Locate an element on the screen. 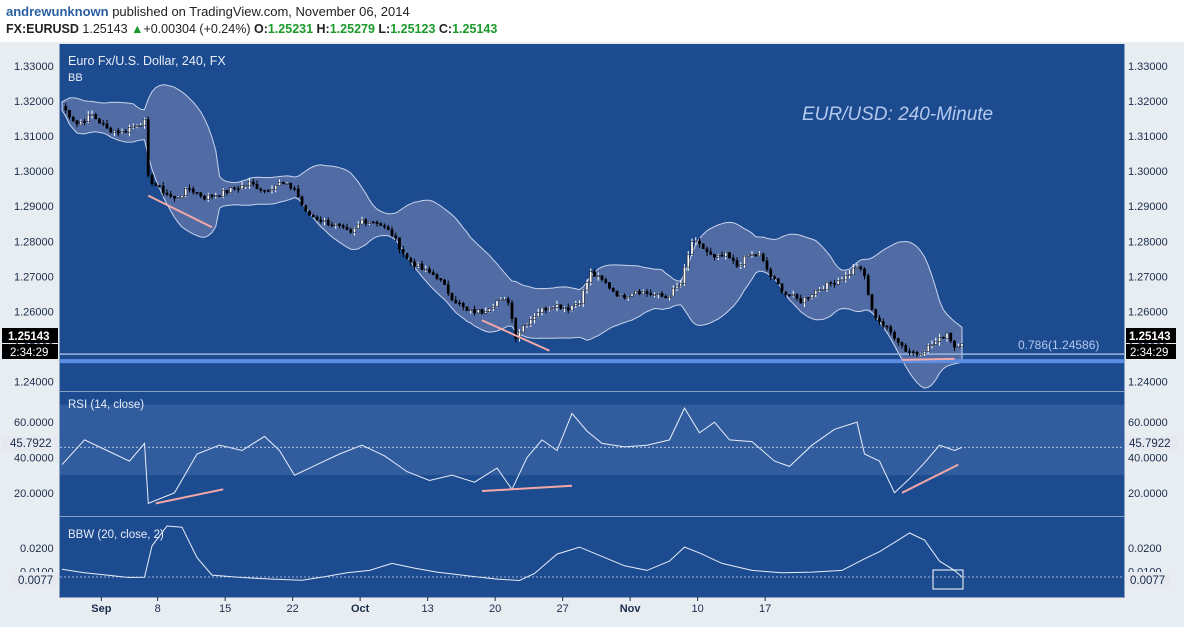 The height and width of the screenshot is (627, 1184). symbol-label: FX:EURUSD is located at coordinates (42, 29).